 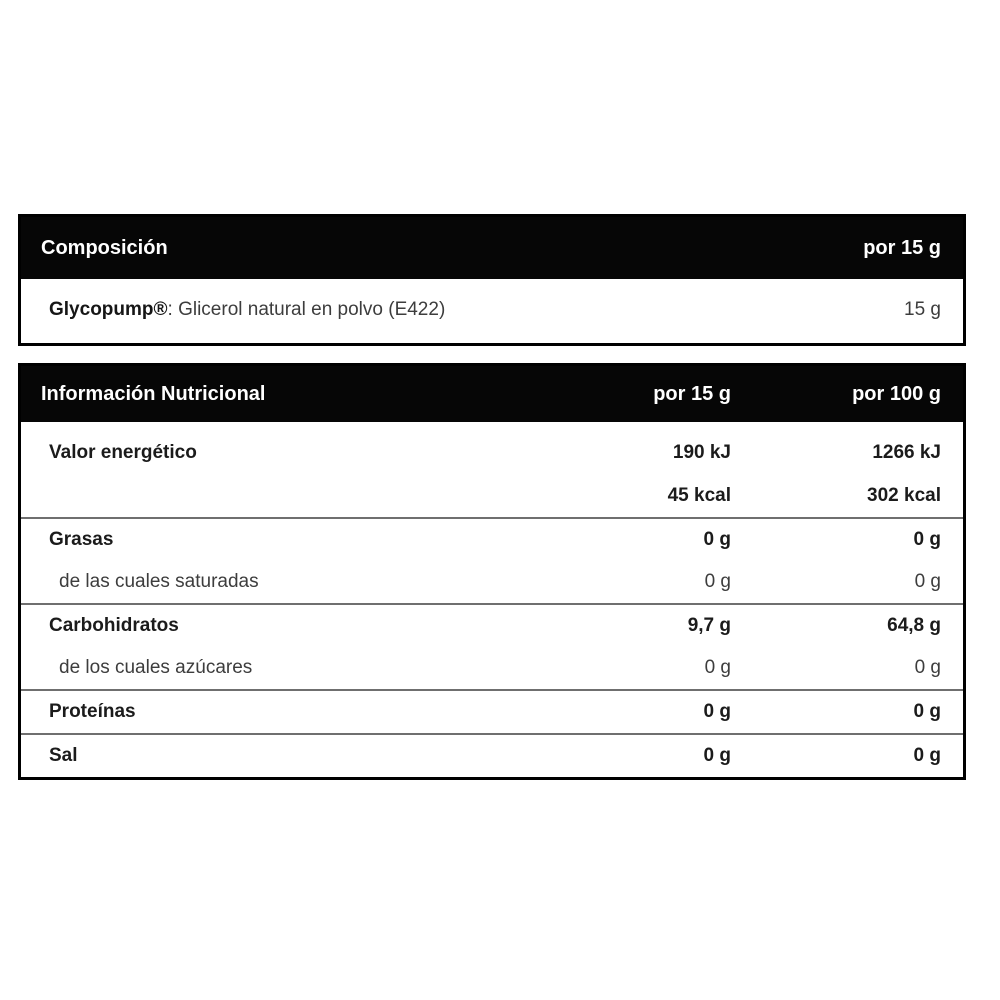 What do you see at coordinates (306, 309) in the screenshot?
I see `ingredient-description: : Glicerol natural en polvo (E422)` at bounding box center [306, 309].